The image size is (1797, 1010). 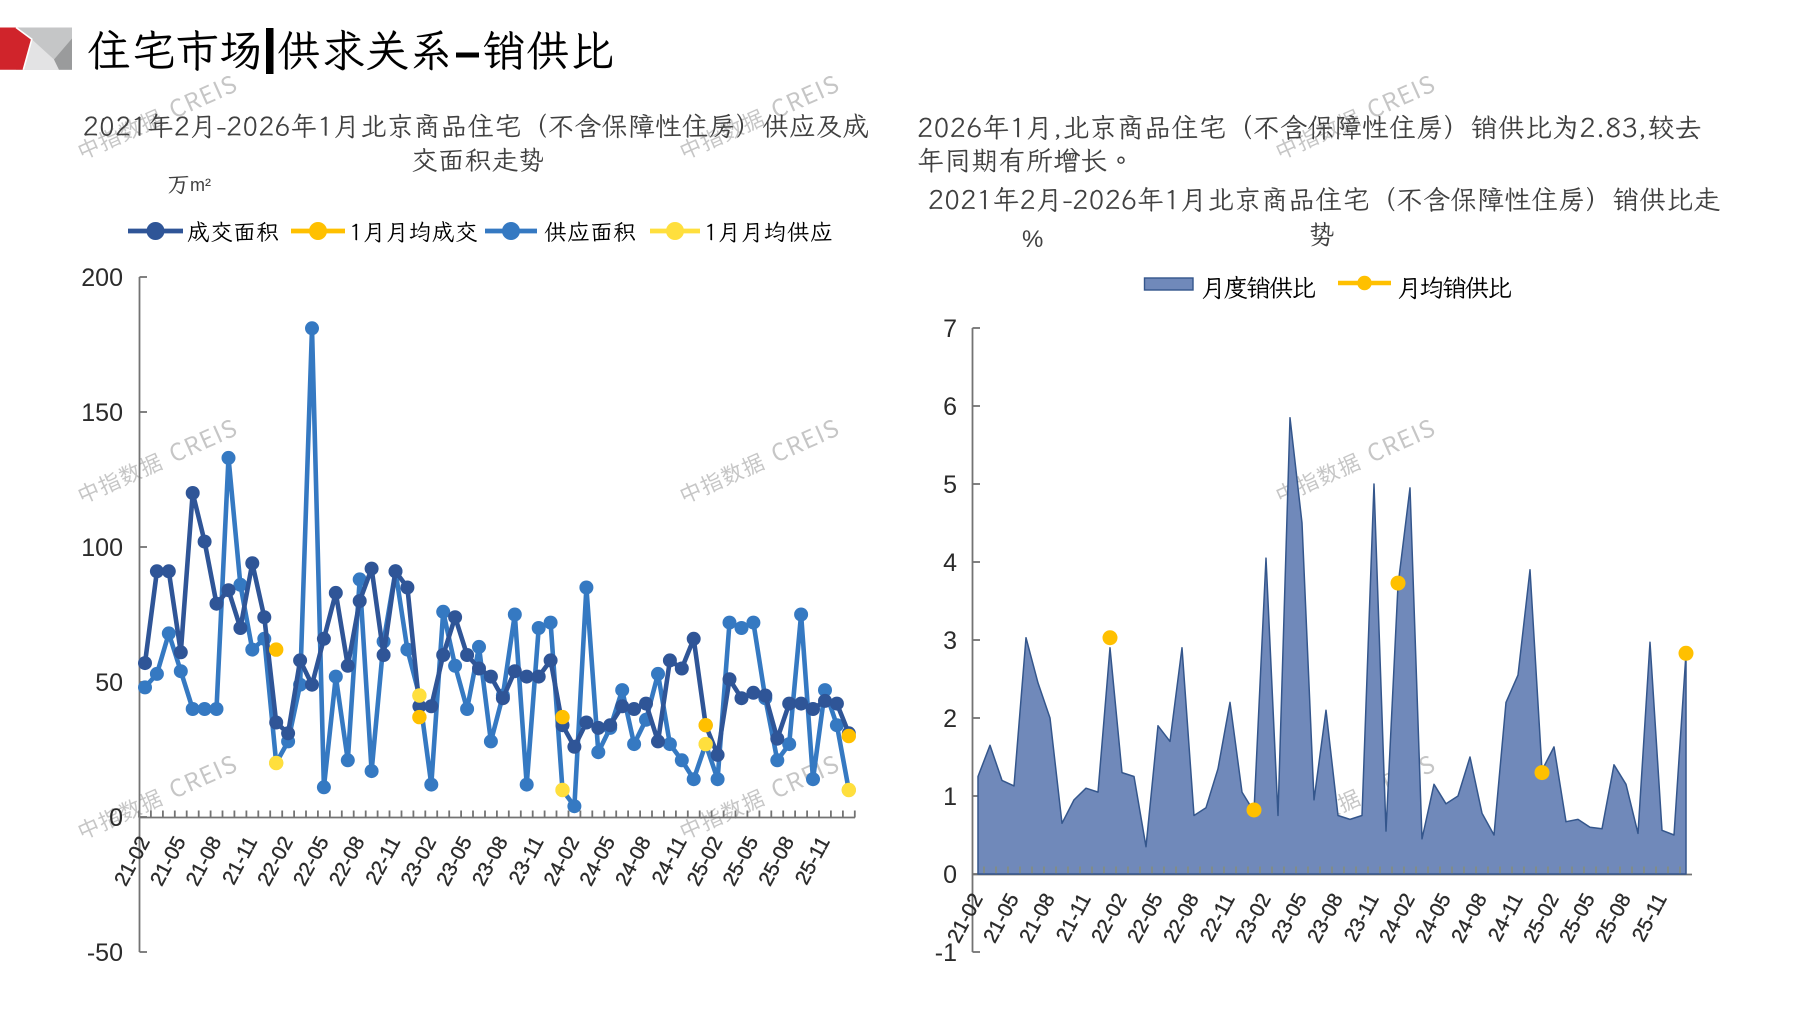 I want to click on svg-text: 5, so click(x=950, y=485).